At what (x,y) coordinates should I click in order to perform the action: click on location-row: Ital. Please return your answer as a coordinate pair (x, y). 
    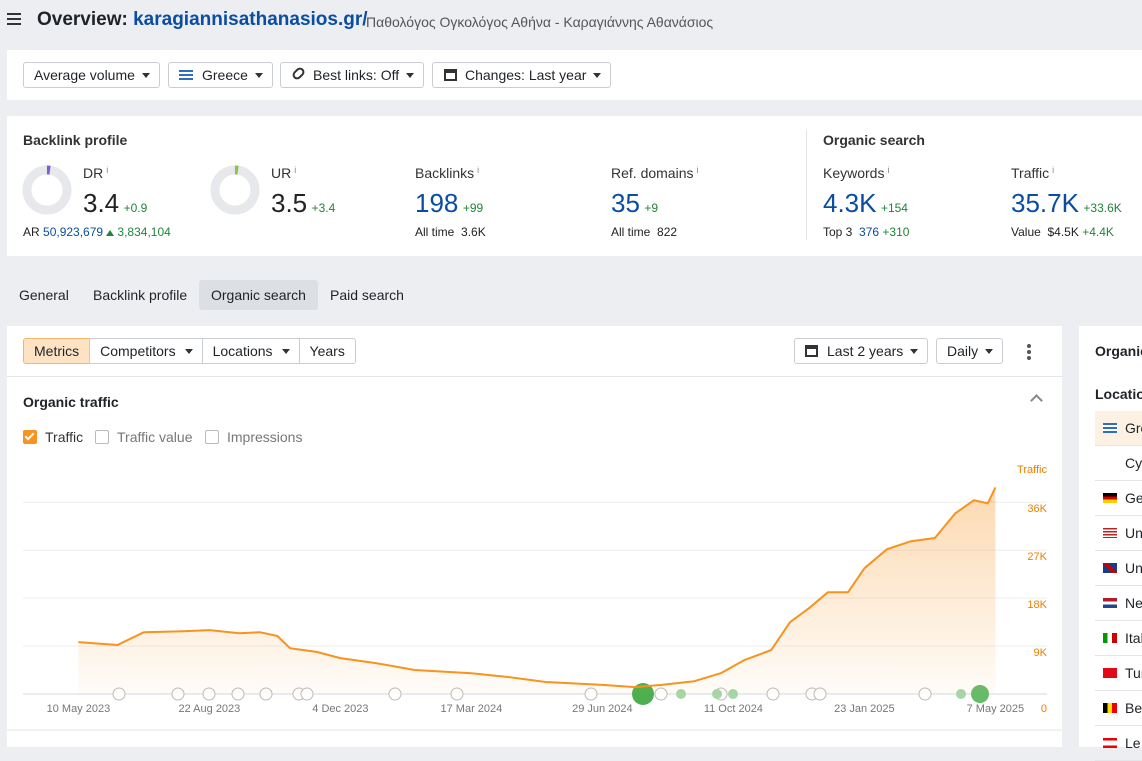
    Looking at the image, I should click on (1118, 638).